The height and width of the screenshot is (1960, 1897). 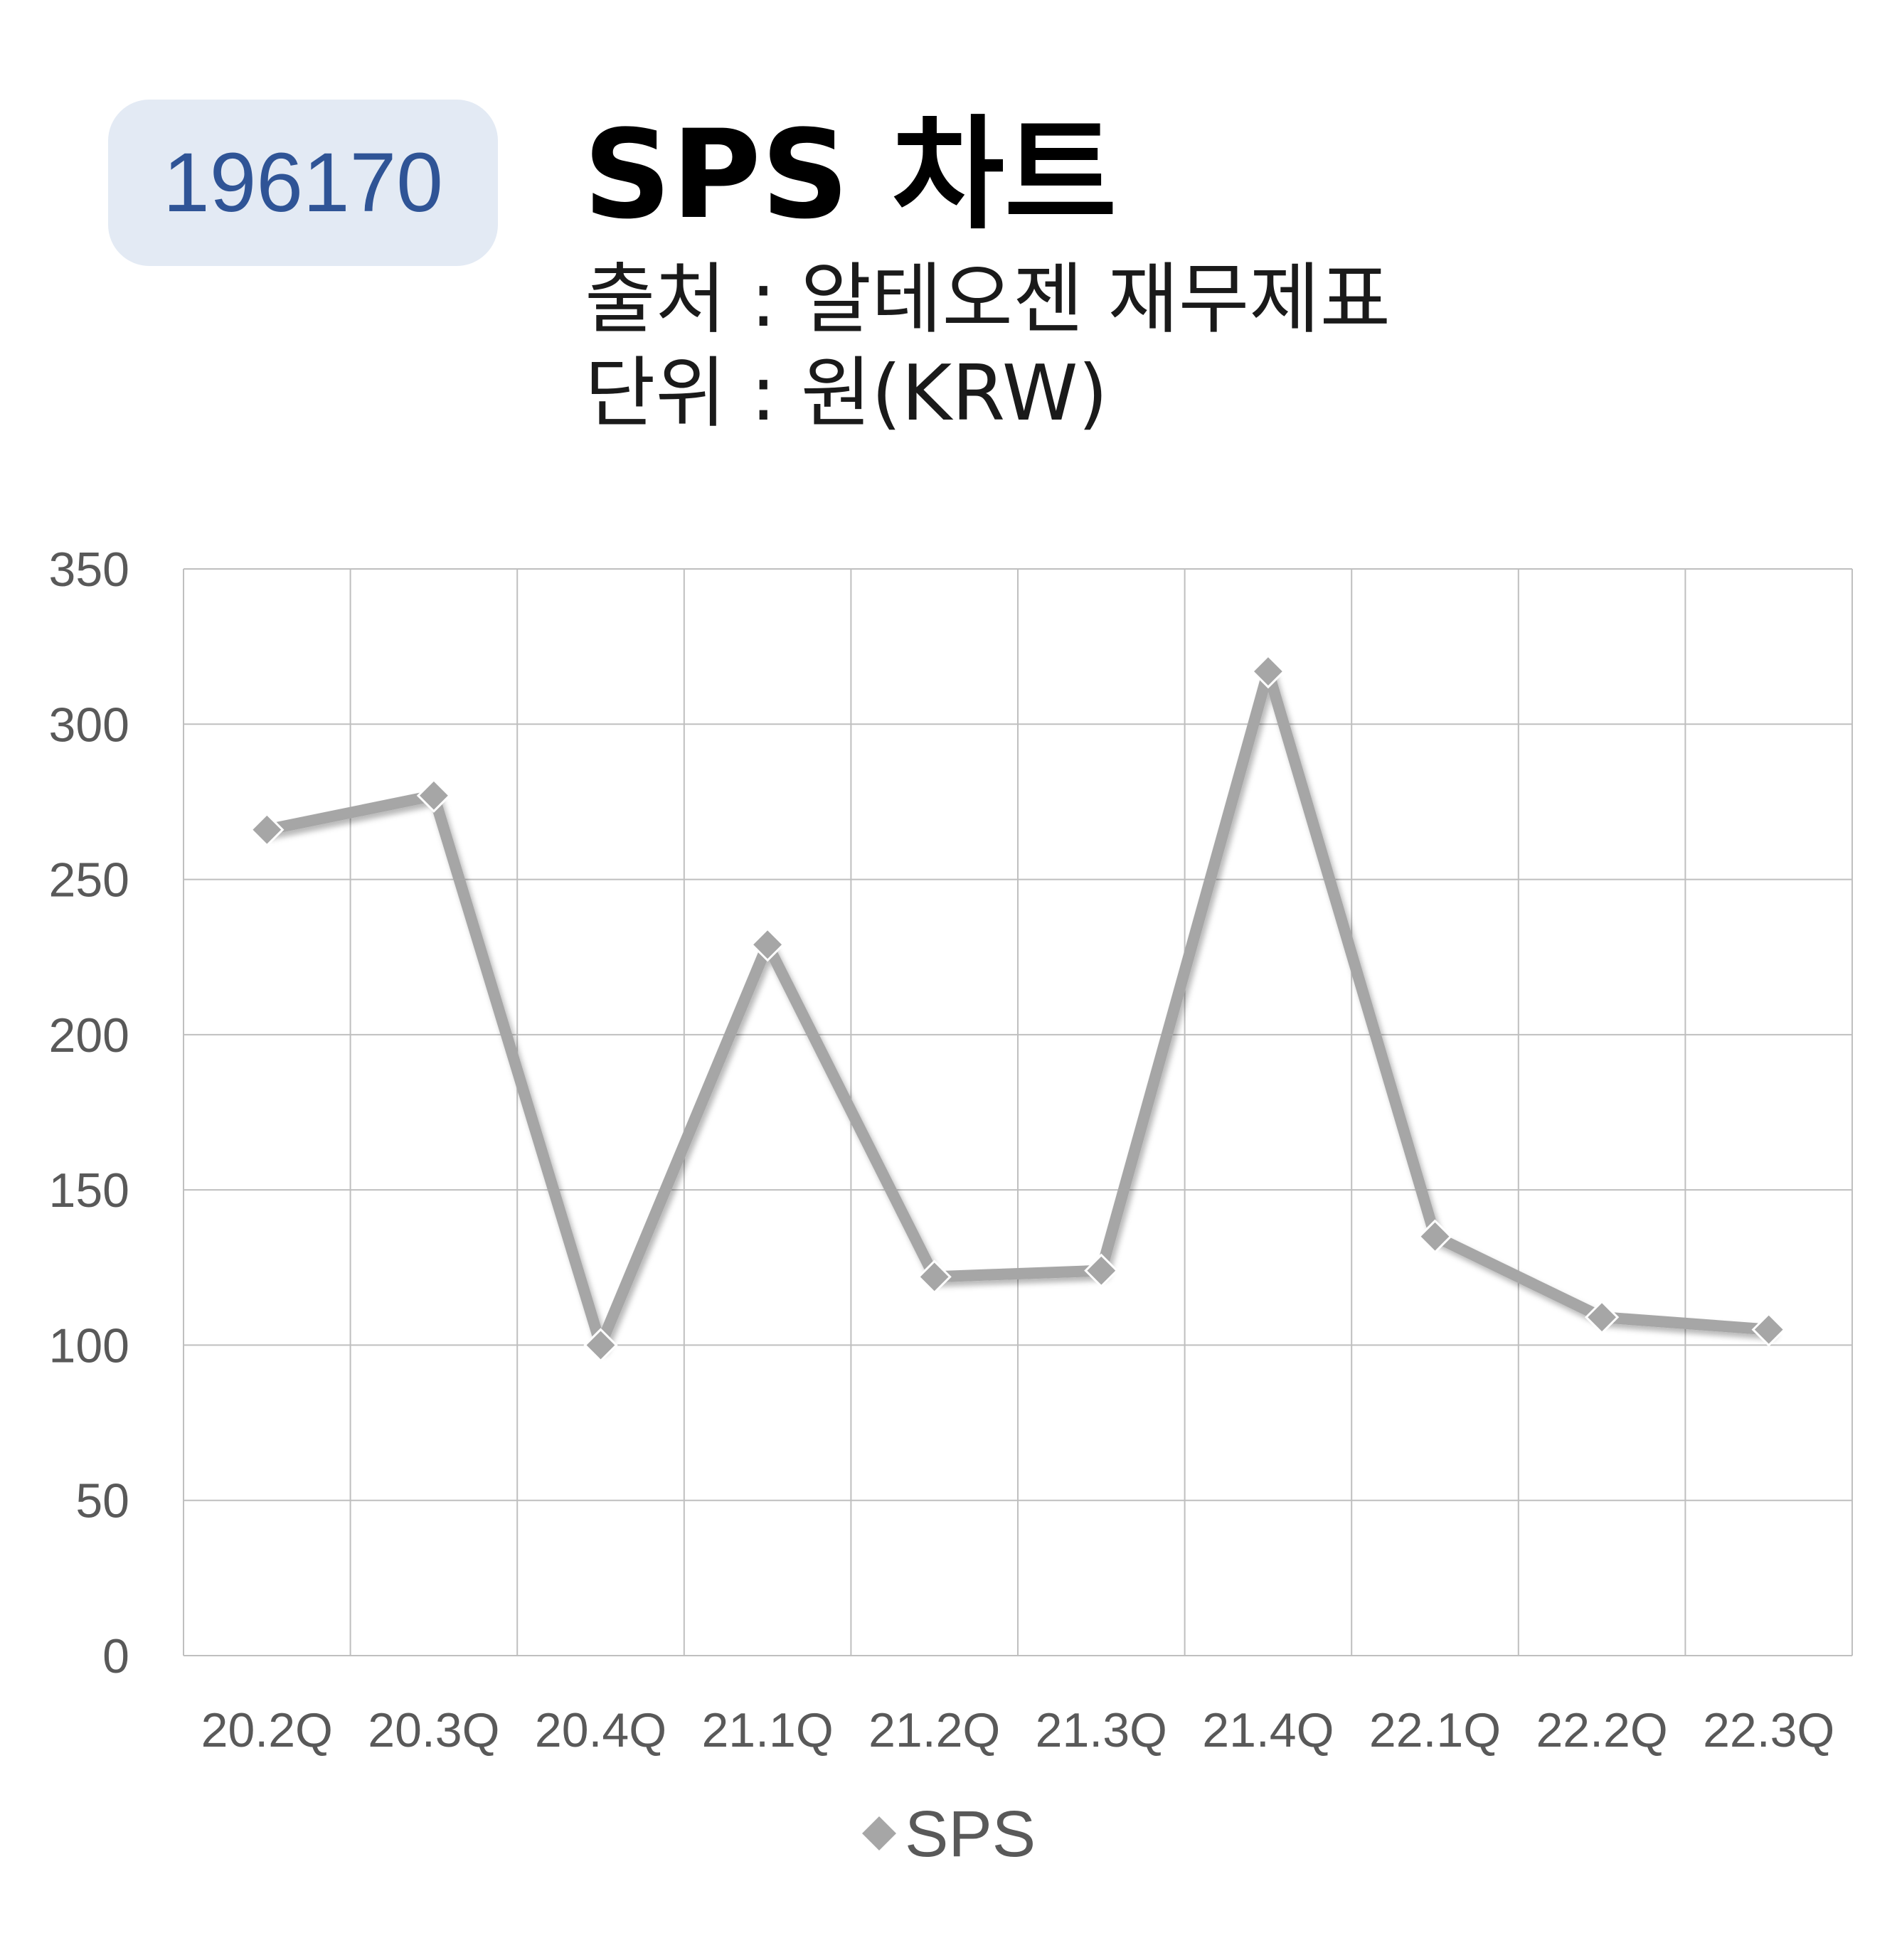 I want to click on x-tick-label: 21.2Q, so click(x=934, y=1730).